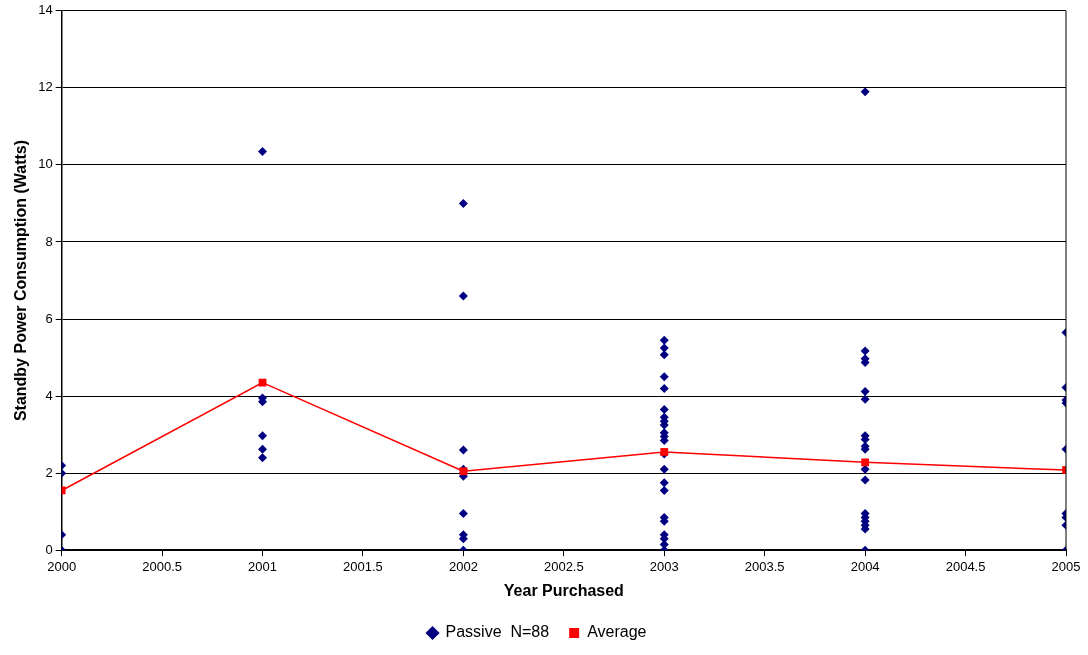 This screenshot has width=1088, height=655. Describe the element at coordinates (21, 280) in the screenshot. I see `y-axis-title: Standby Power Consumption (Watts)` at that location.